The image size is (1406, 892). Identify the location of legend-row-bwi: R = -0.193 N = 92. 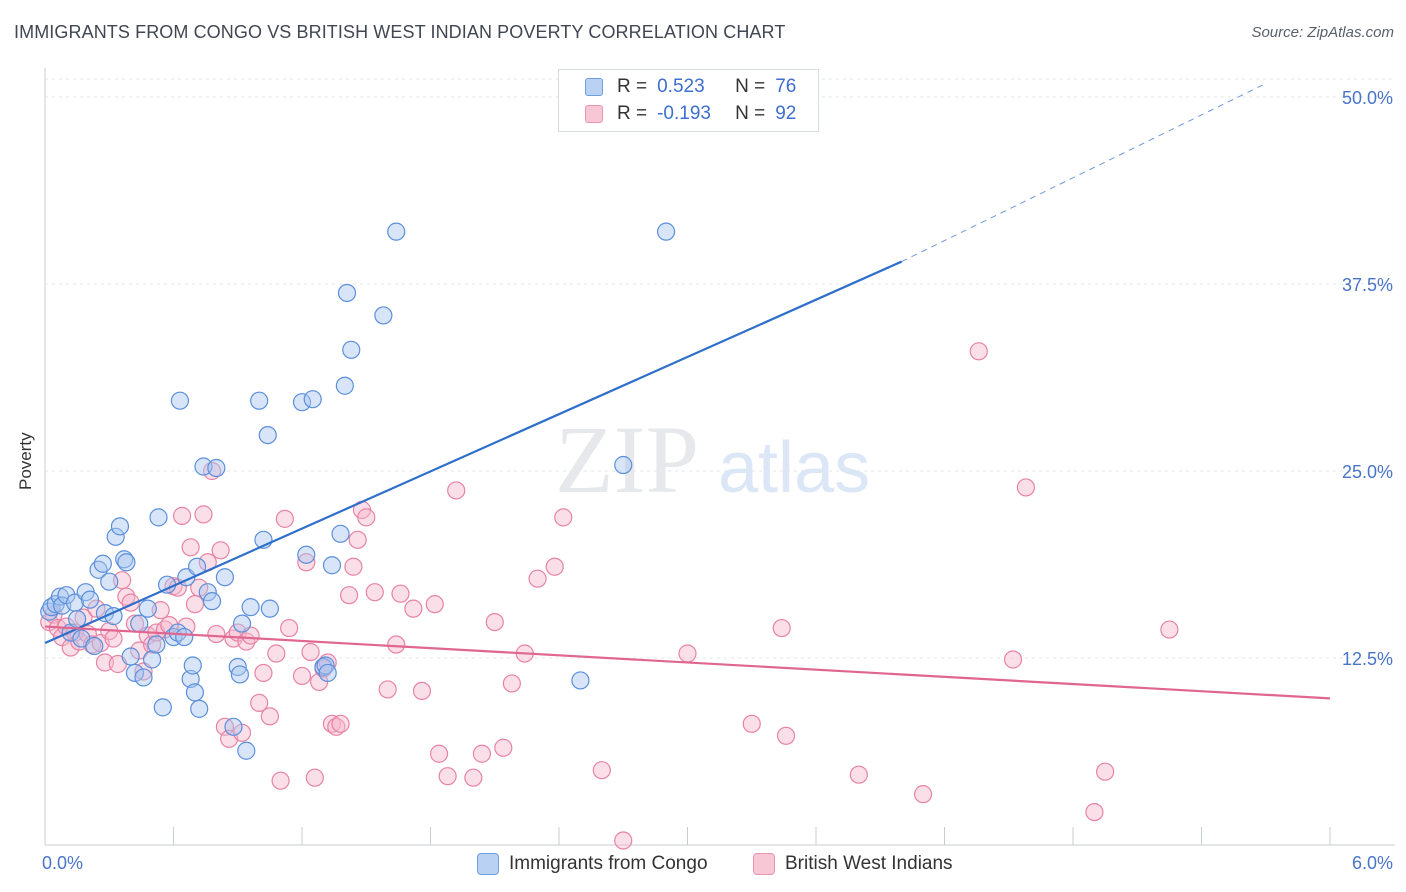
(690, 114).